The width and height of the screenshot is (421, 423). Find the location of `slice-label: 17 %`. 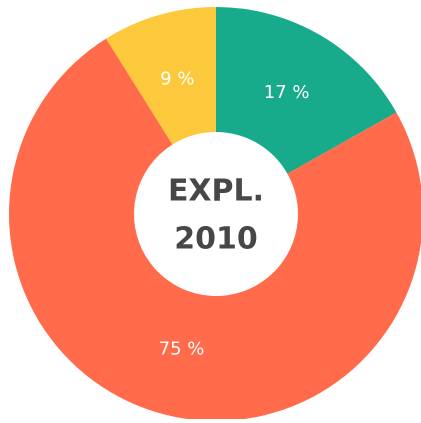

slice-label: 17 % is located at coordinates (287, 92).